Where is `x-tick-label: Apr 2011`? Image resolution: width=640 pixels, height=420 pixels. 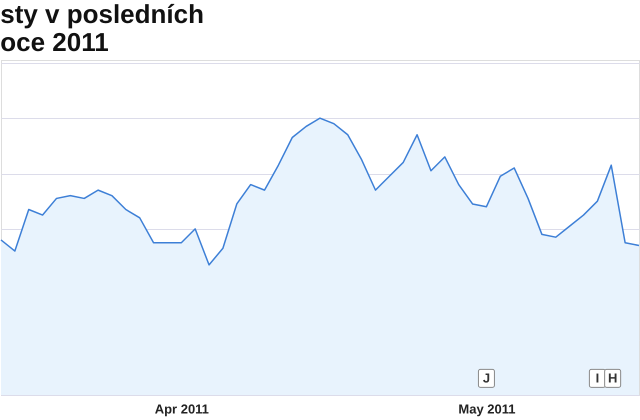 x-tick-label: Apr 2011 is located at coordinates (181, 409).